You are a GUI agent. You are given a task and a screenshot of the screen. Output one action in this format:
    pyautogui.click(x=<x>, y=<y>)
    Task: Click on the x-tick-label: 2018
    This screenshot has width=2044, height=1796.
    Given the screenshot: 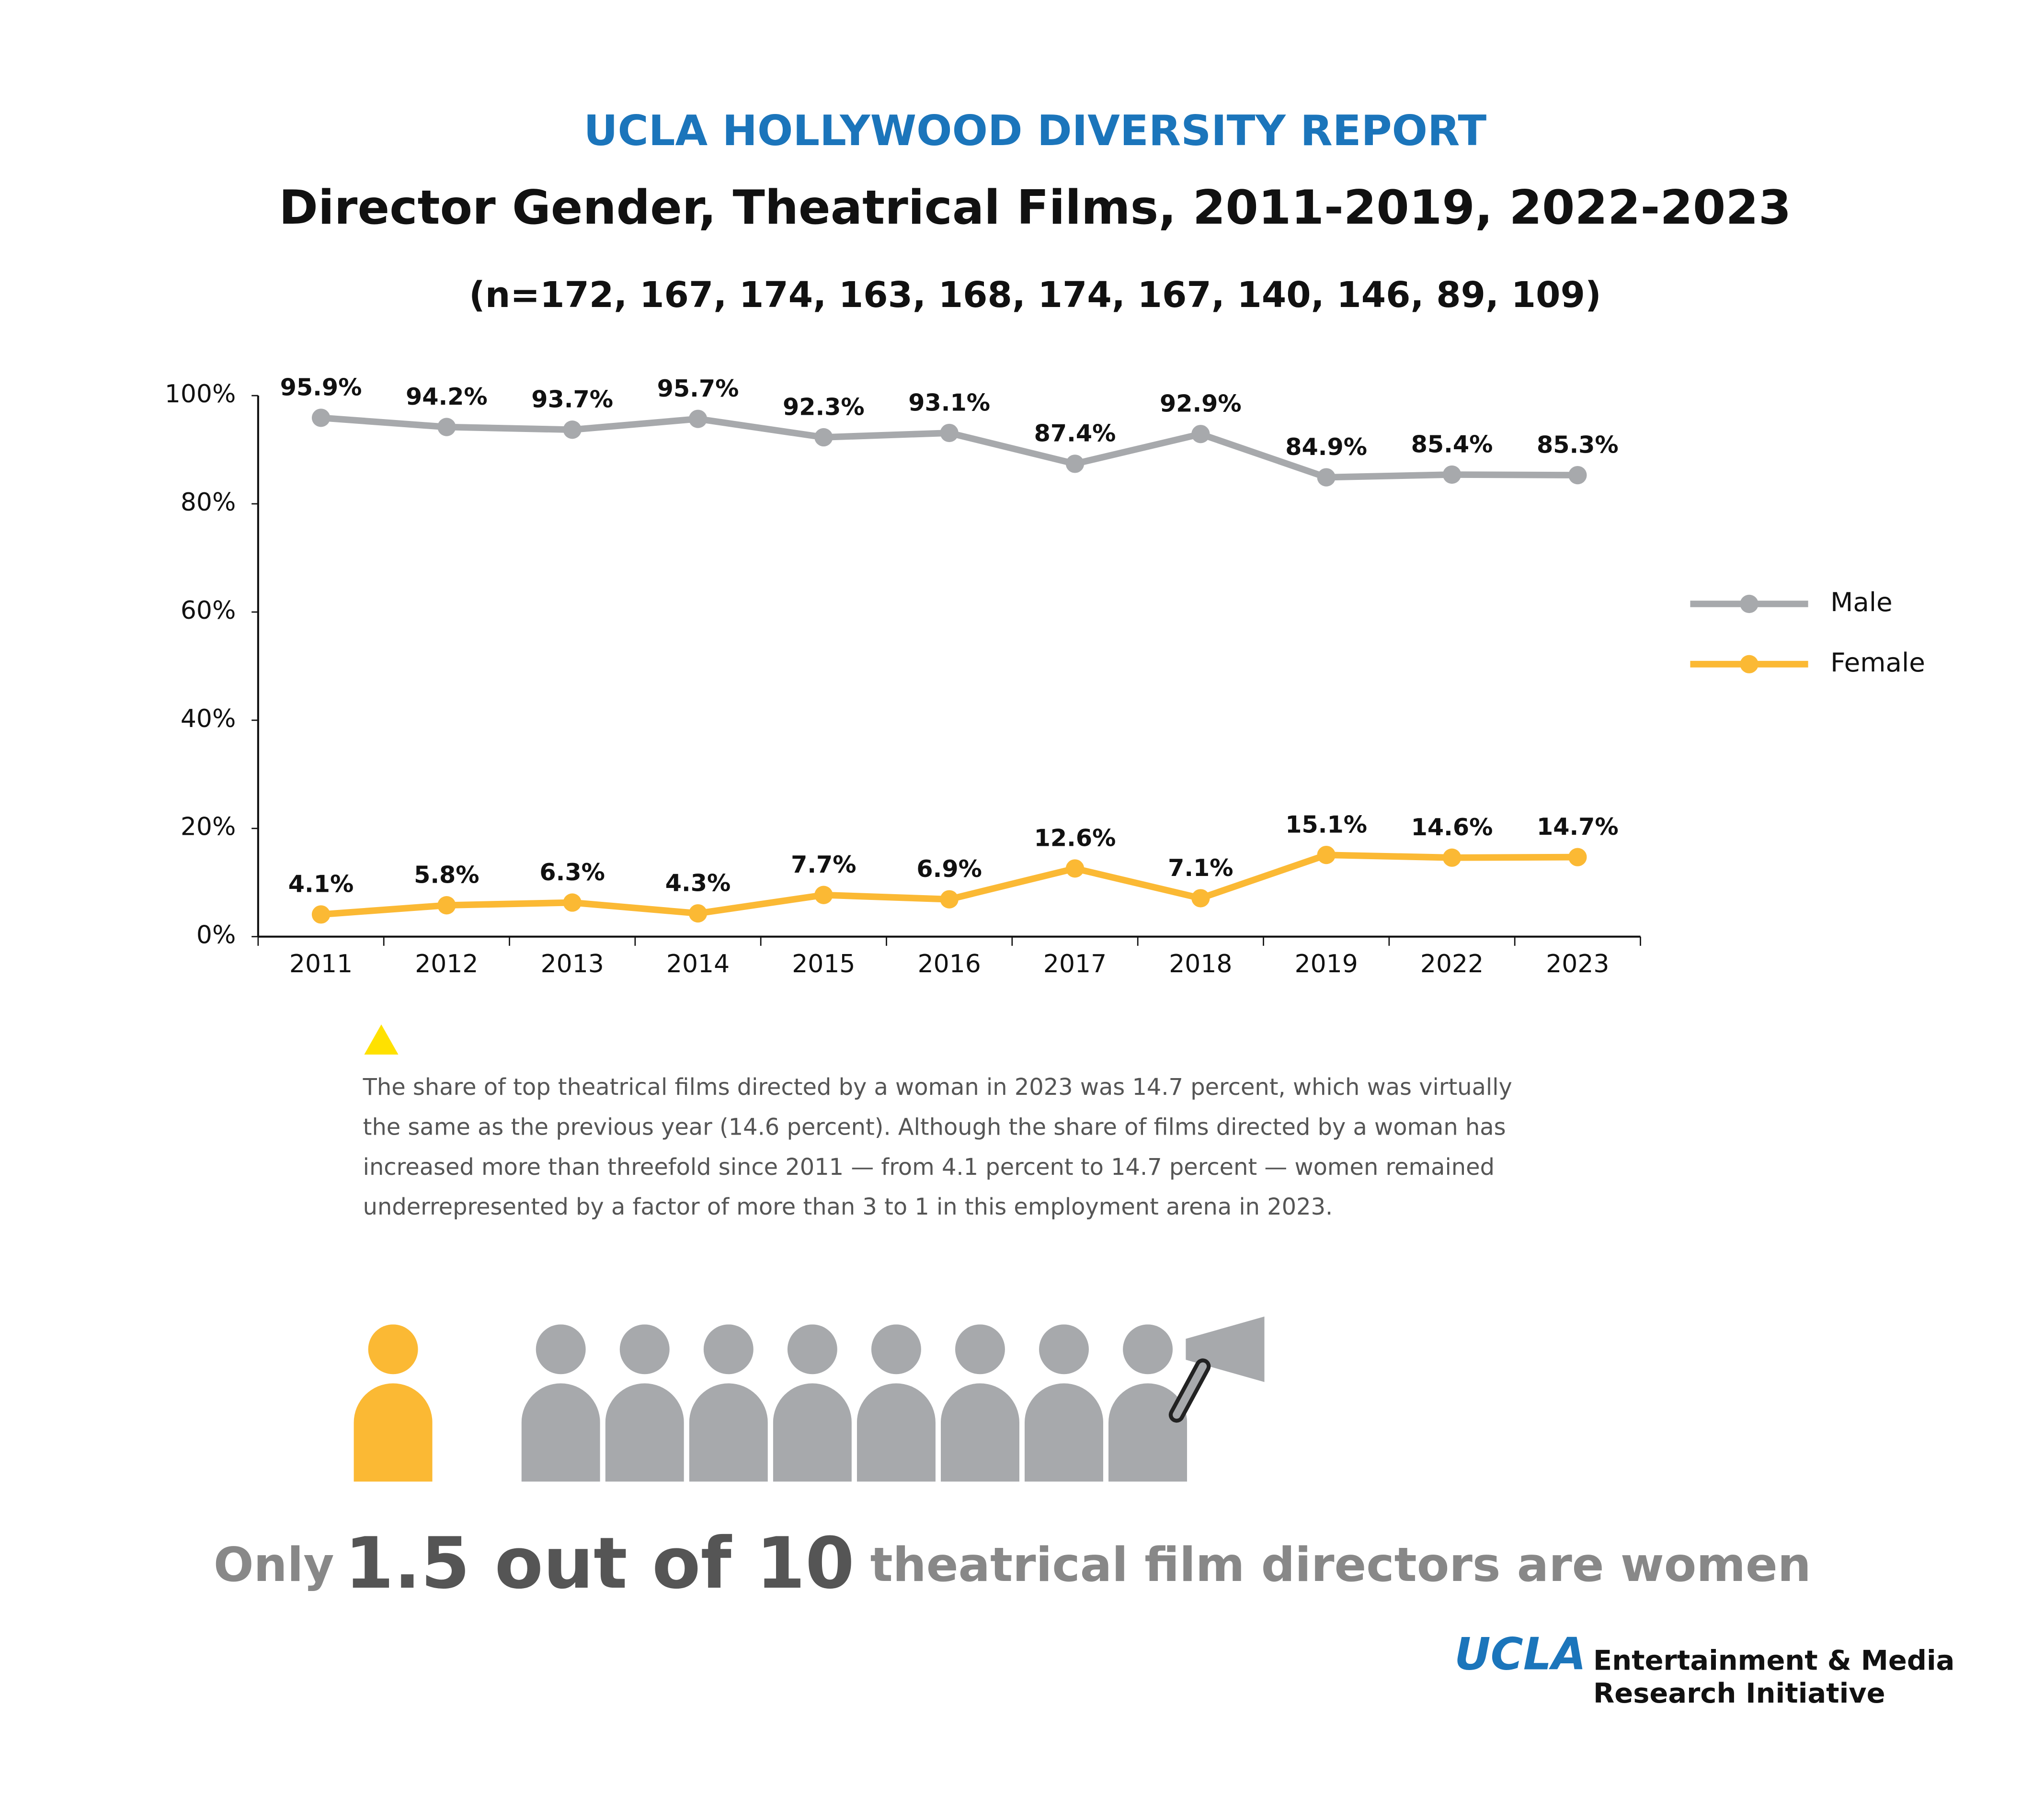 What is the action you would take?
    pyautogui.click(x=1201, y=964)
    